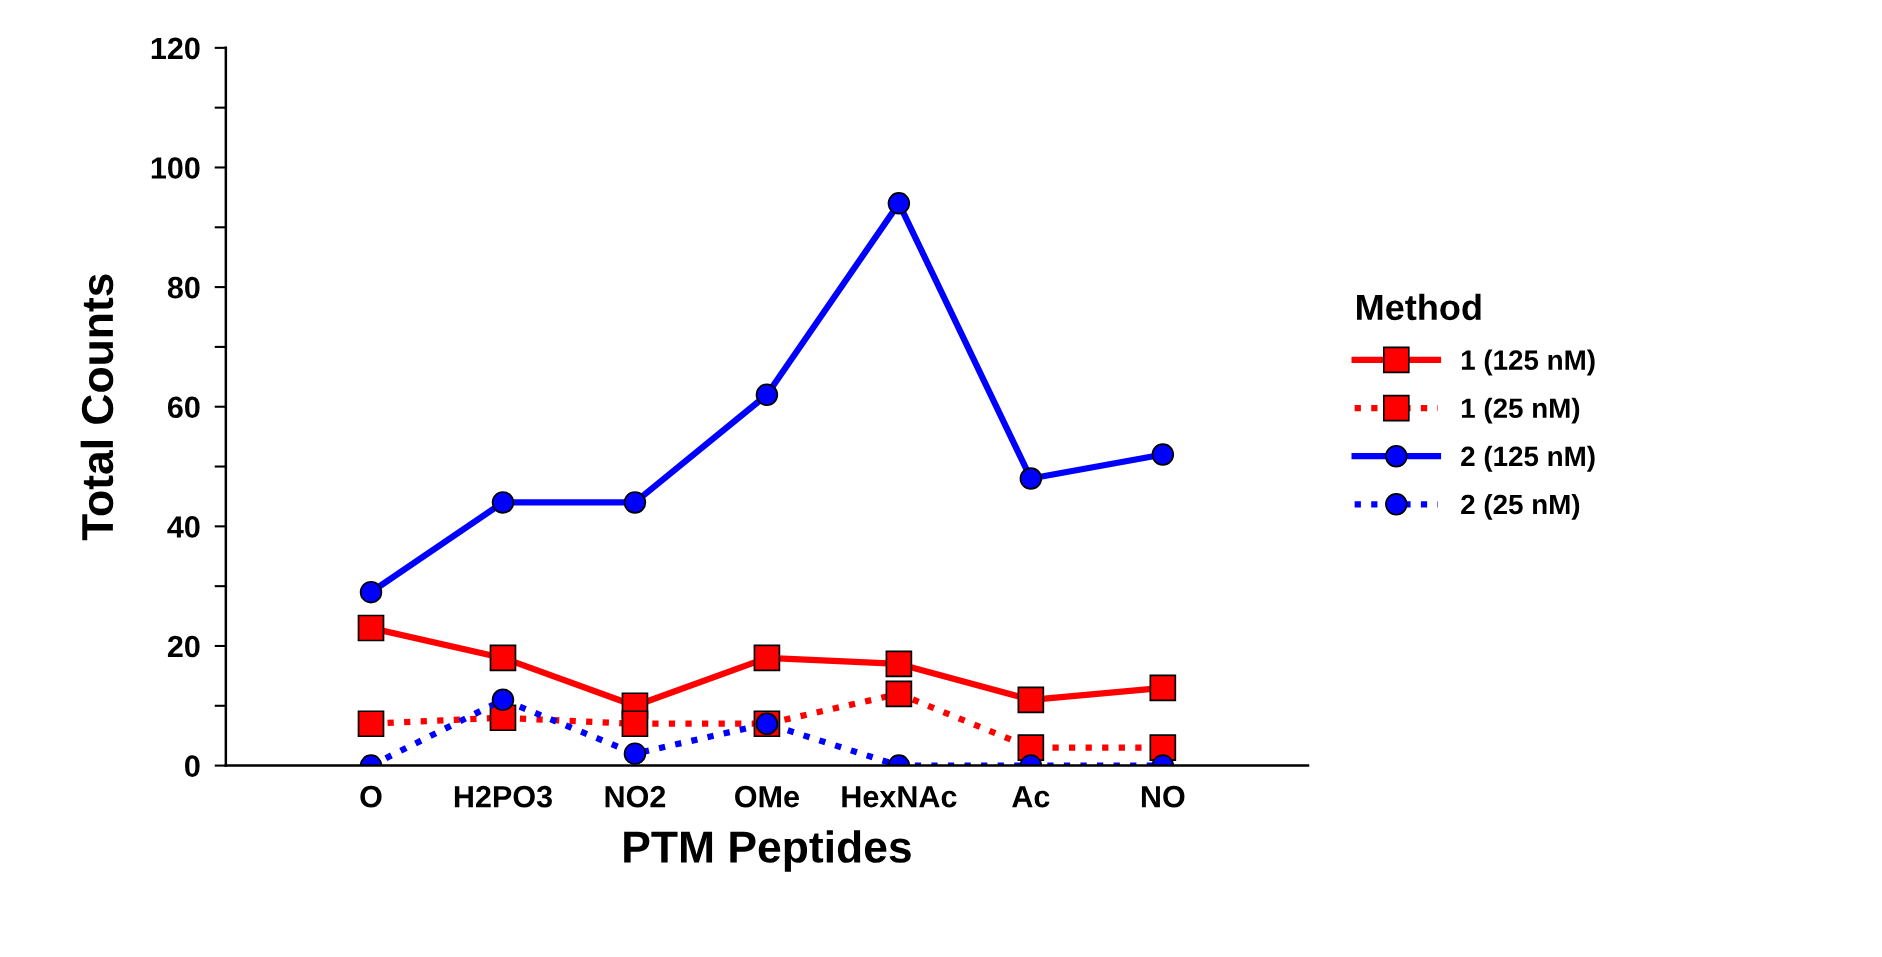 This screenshot has height=957, width=1882. Describe the element at coordinates (183, 646) in the screenshot. I see `y-tick-label: 20` at that location.